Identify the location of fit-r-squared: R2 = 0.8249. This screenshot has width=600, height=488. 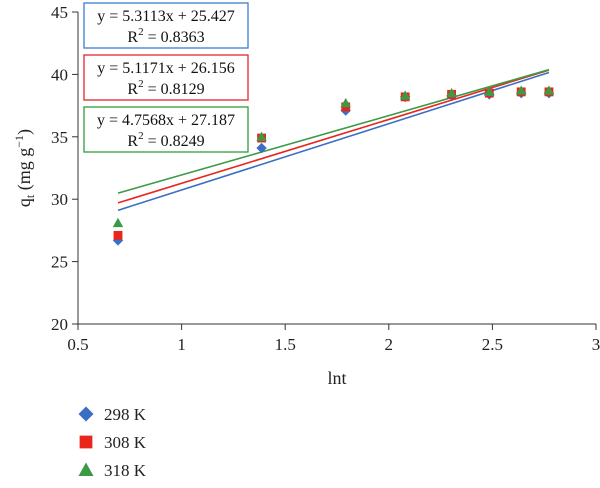
(165, 140).